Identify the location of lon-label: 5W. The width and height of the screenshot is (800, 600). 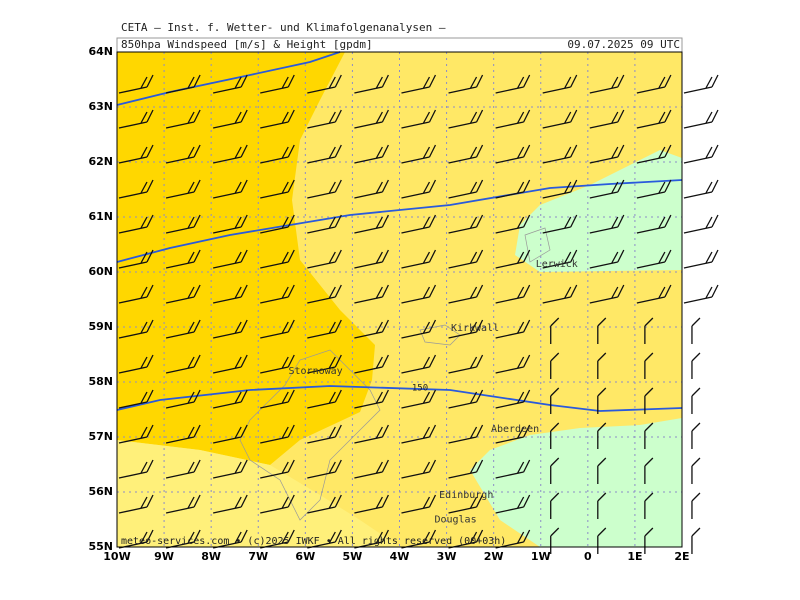
(353, 556).